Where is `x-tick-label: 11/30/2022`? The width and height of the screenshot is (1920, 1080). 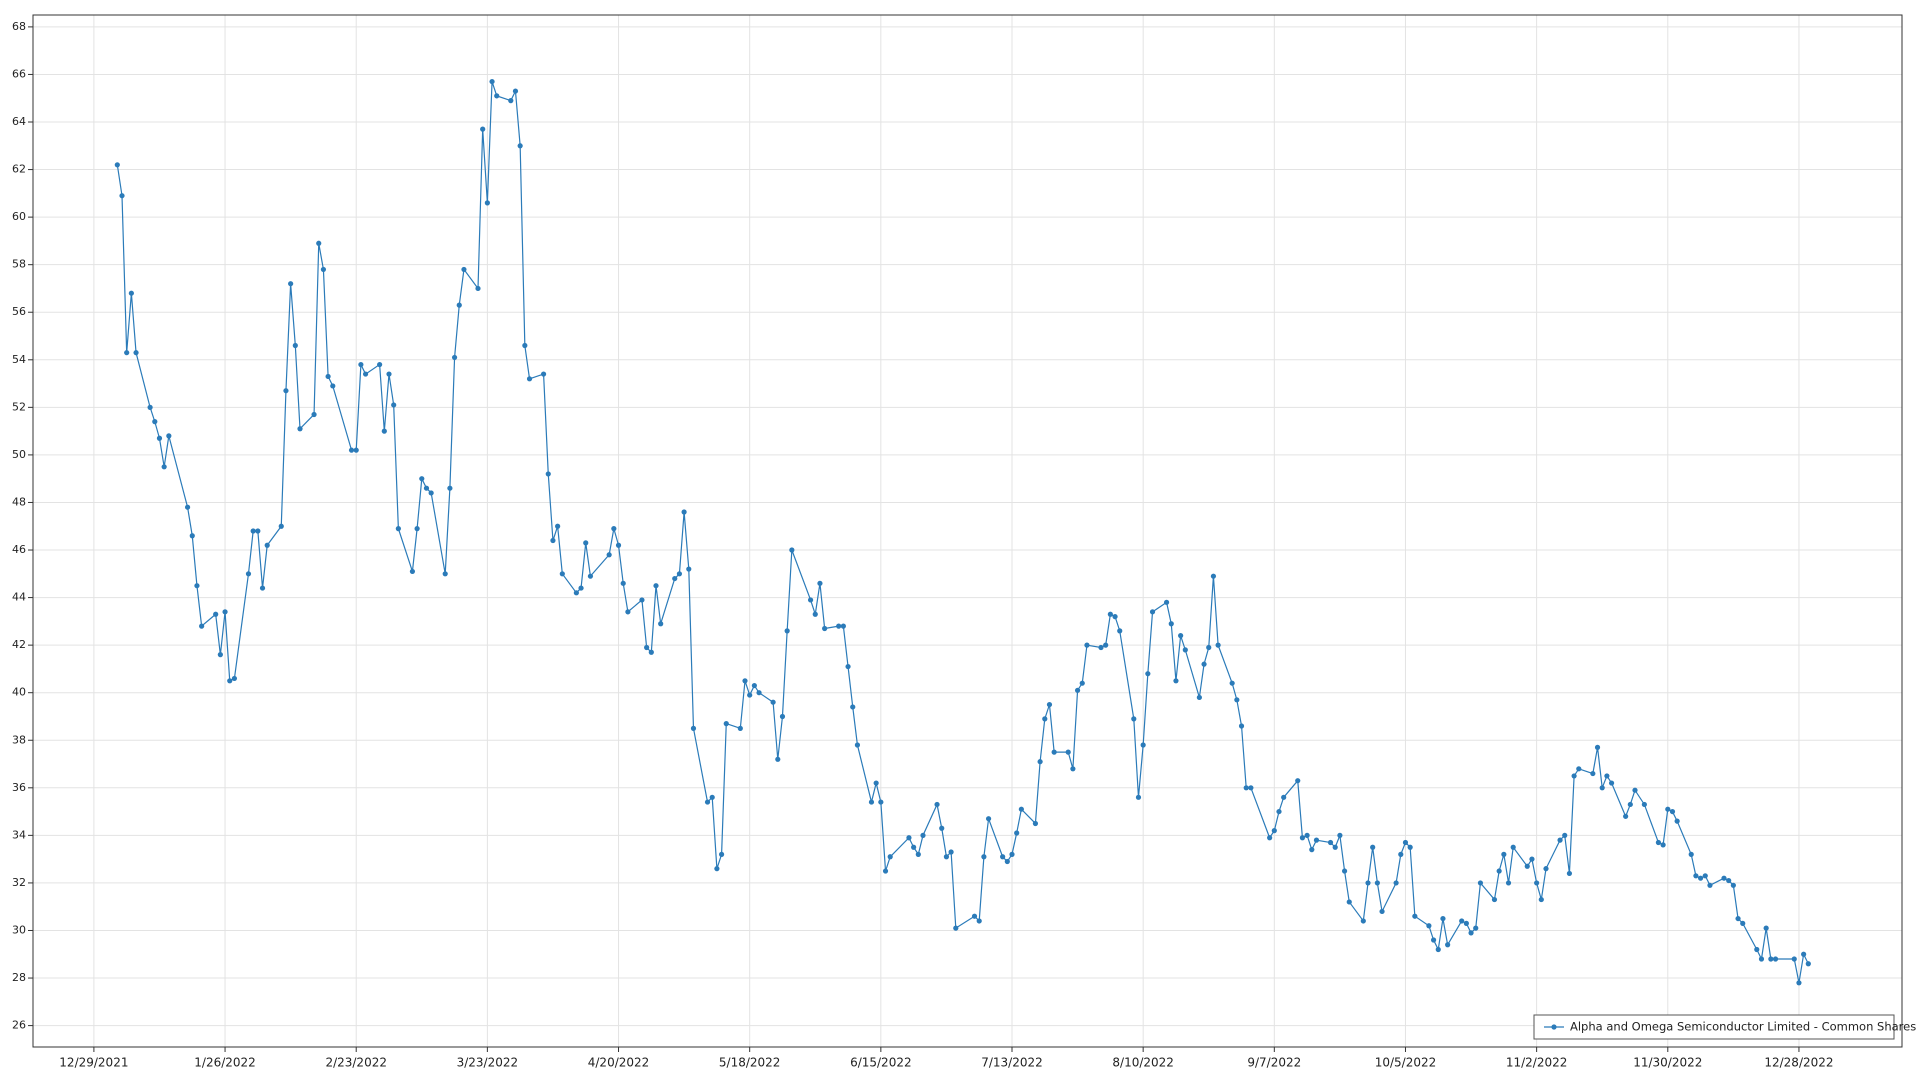 x-tick-label: 11/30/2022 is located at coordinates (1667, 1063).